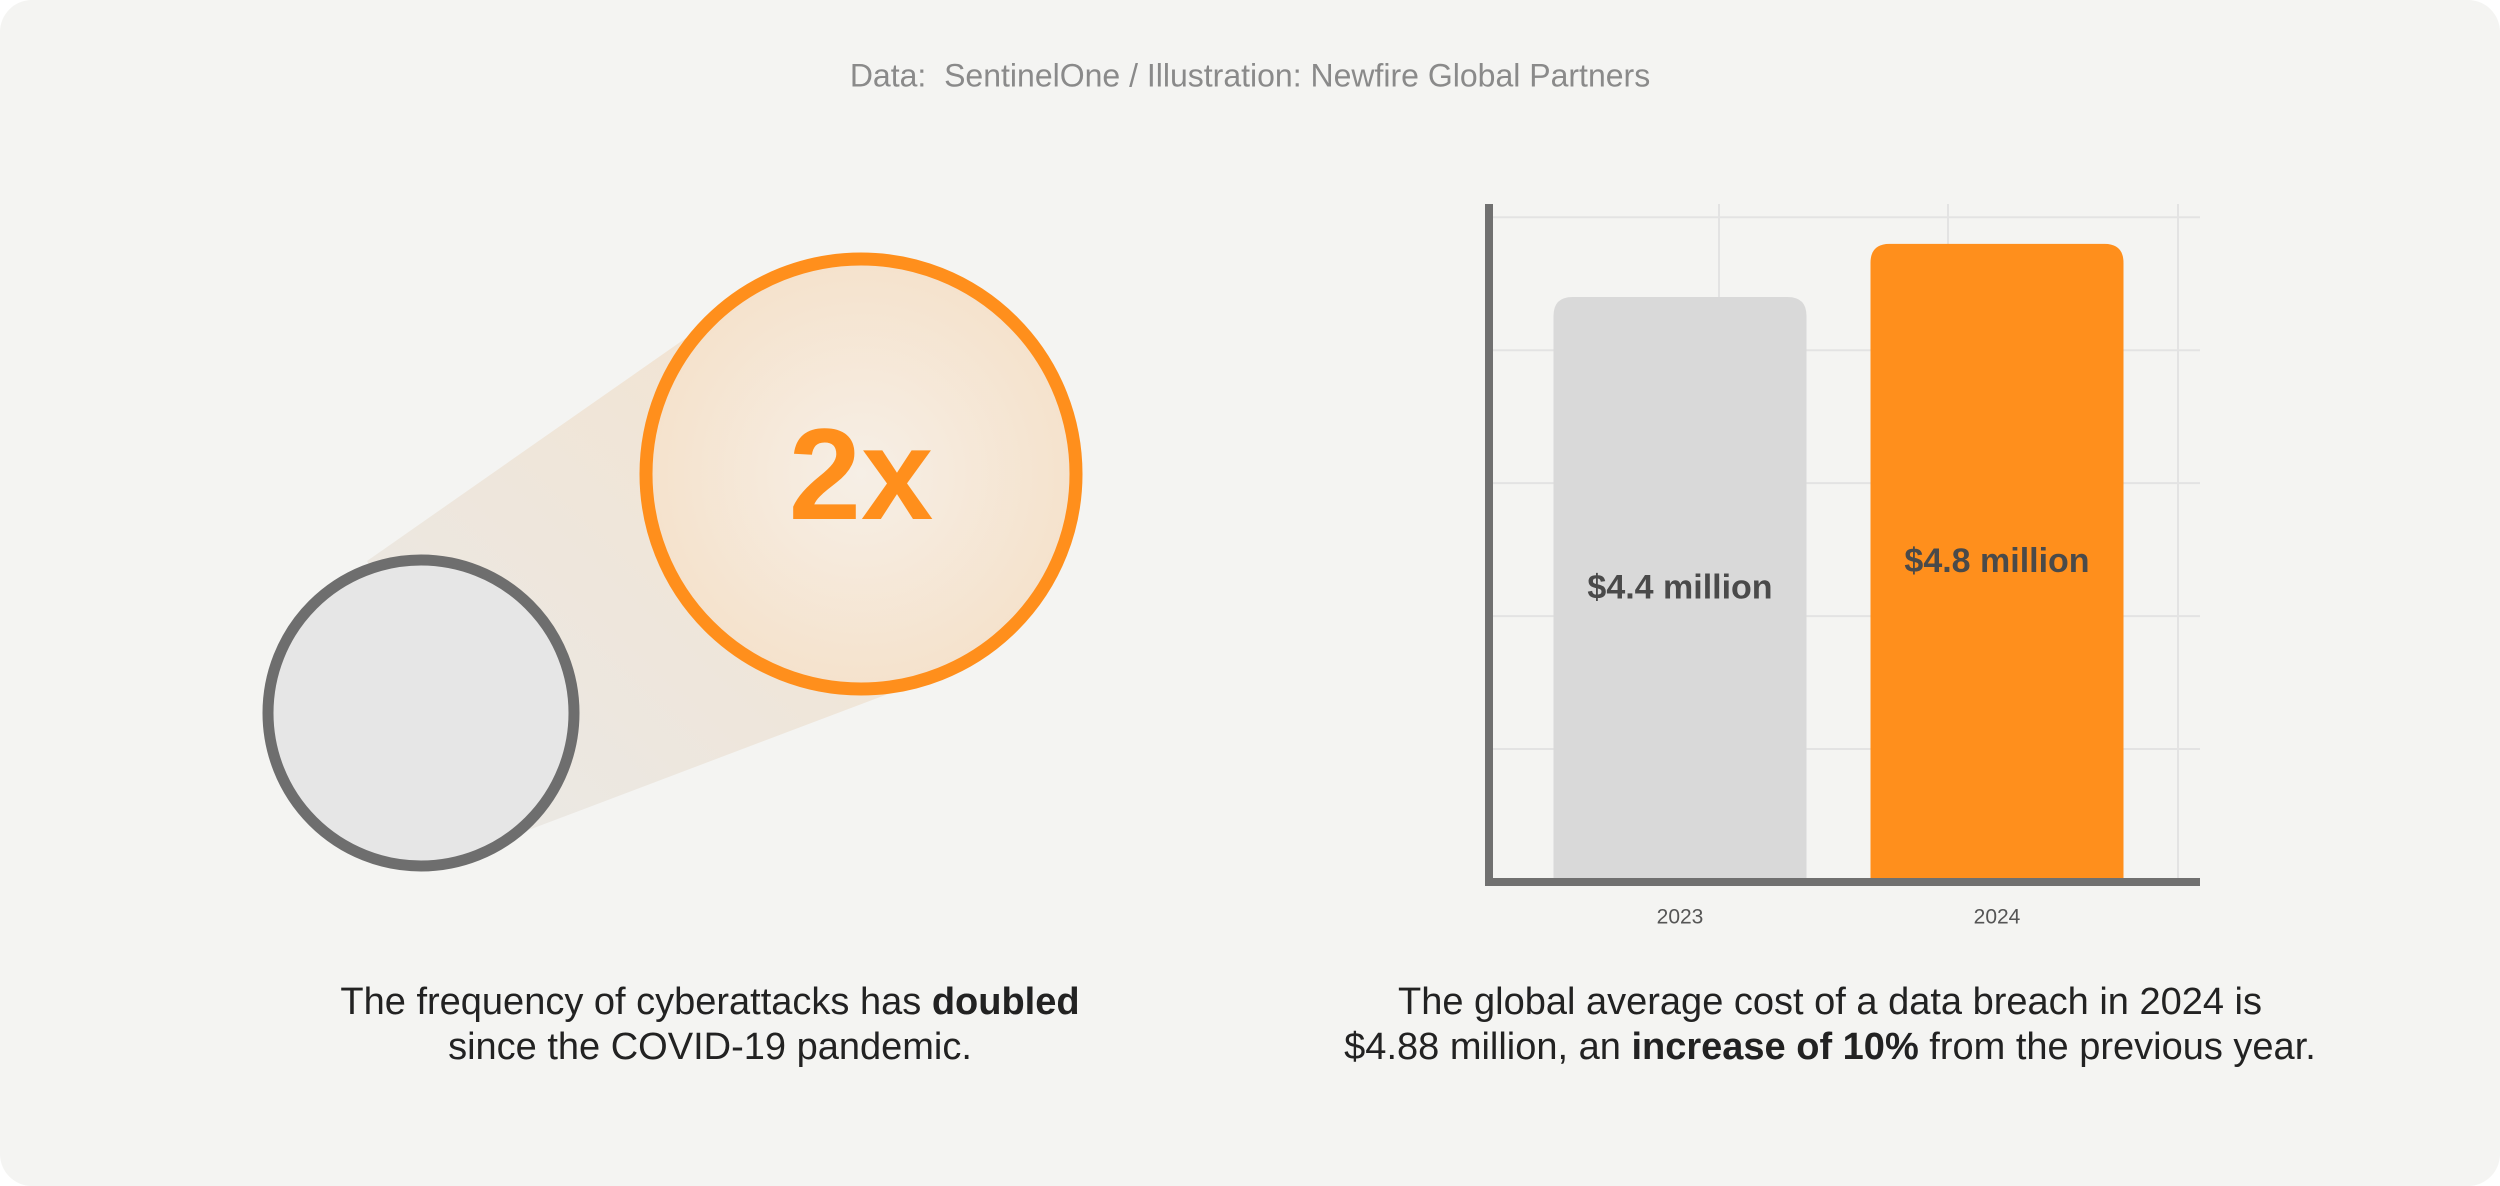 The height and width of the screenshot is (1186, 2500). I want to click on value-label: $4.8 million, so click(1996, 561).